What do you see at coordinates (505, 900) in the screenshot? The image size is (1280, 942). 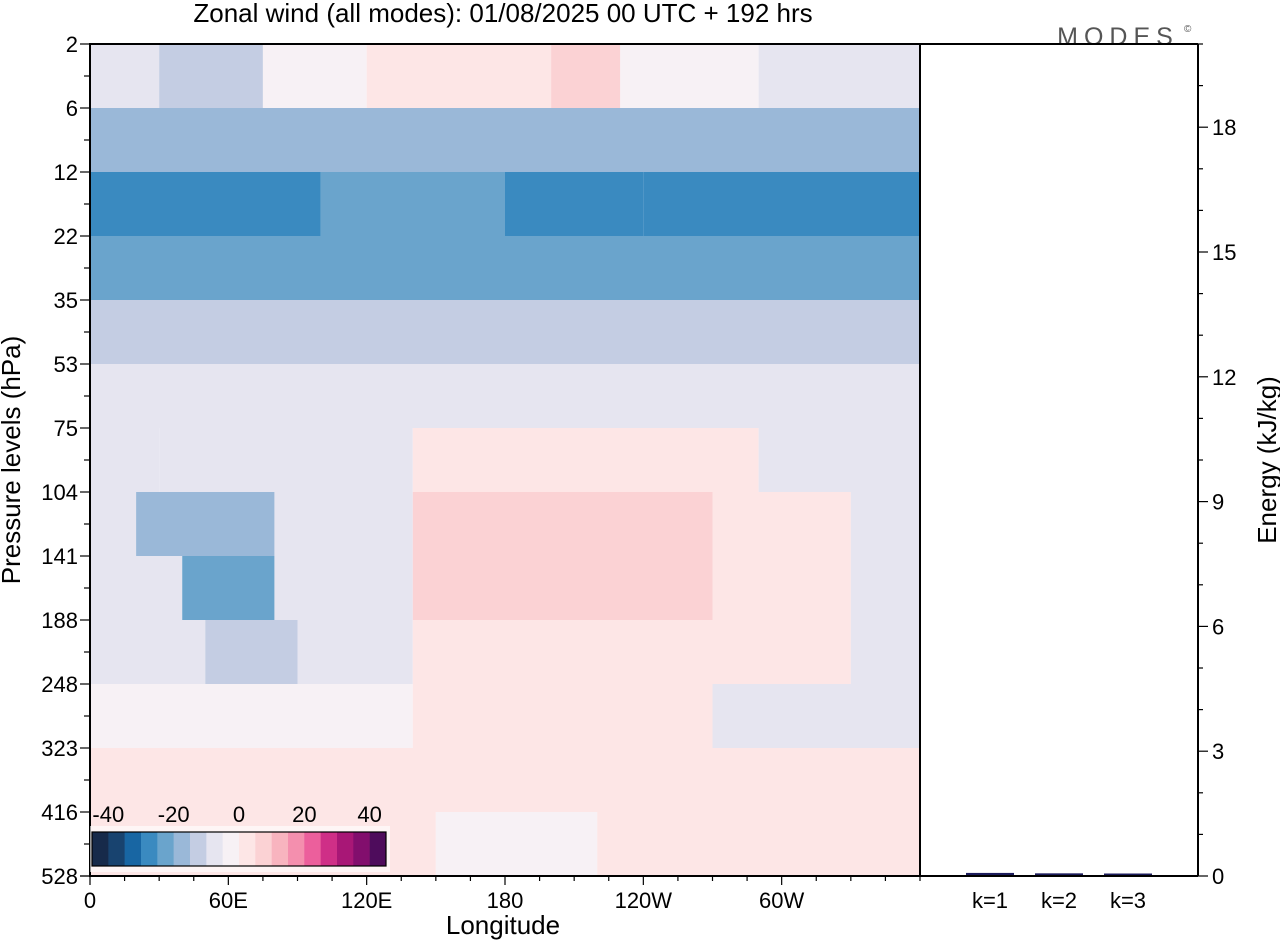 I see `x-tick-label: 180` at bounding box center [505, 900].